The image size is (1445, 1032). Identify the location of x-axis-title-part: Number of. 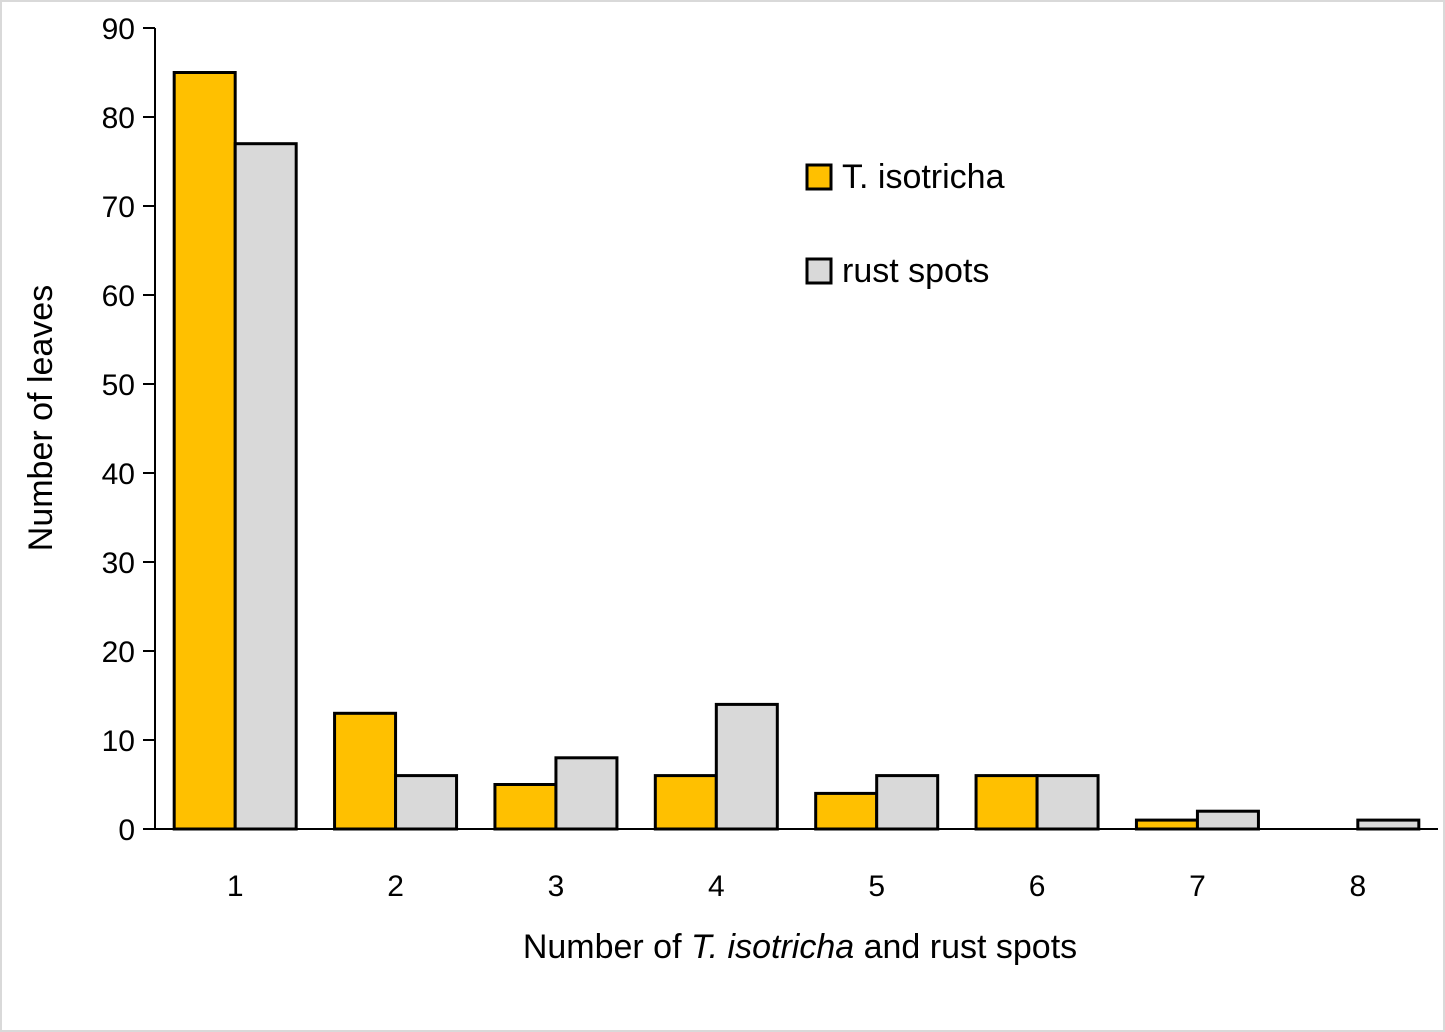
(607, 947).